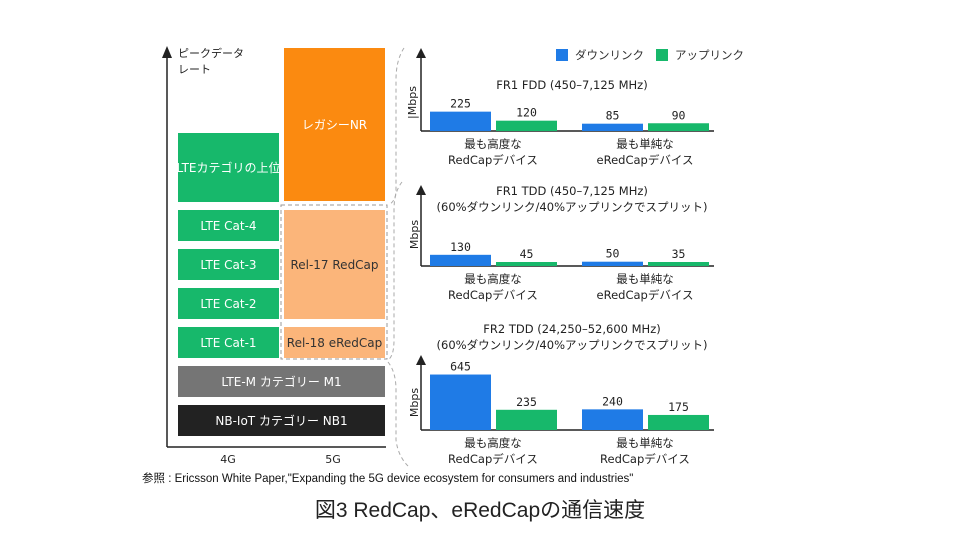  I want to click on legend-uplink: アップリンク, so click(700, 55).